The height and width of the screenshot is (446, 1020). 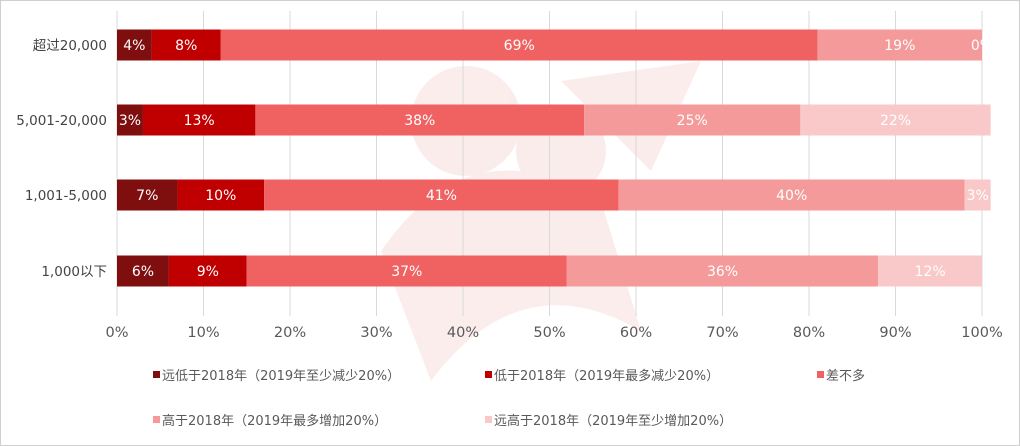 I want to click on data-label: 38%, so click(x=419, y=121).